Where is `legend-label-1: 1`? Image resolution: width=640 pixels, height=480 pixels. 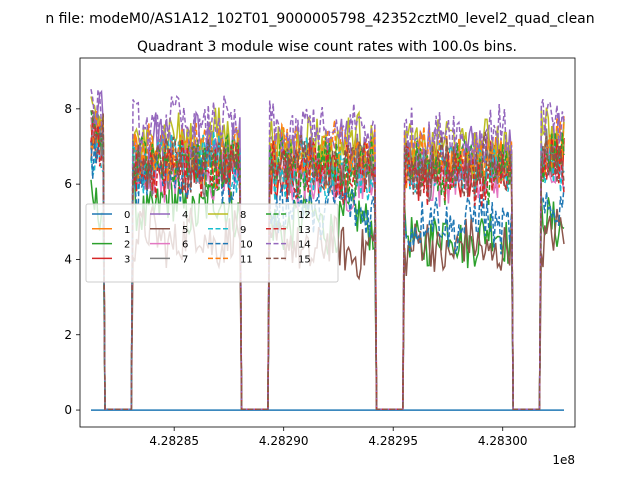
legend-label-1: 1 is located at coordinates (127, 230).